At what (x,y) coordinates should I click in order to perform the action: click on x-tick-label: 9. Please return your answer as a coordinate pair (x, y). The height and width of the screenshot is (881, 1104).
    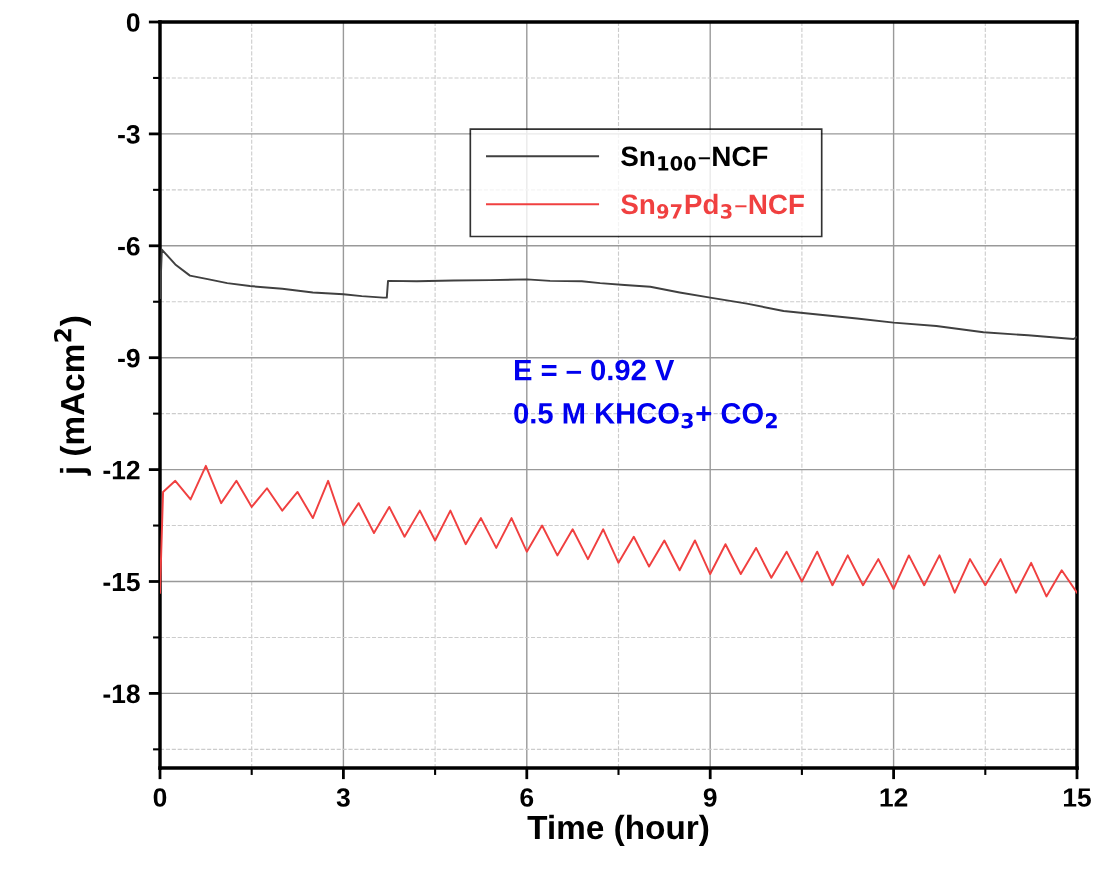
    Looking at the image, I should click on (710, 797).